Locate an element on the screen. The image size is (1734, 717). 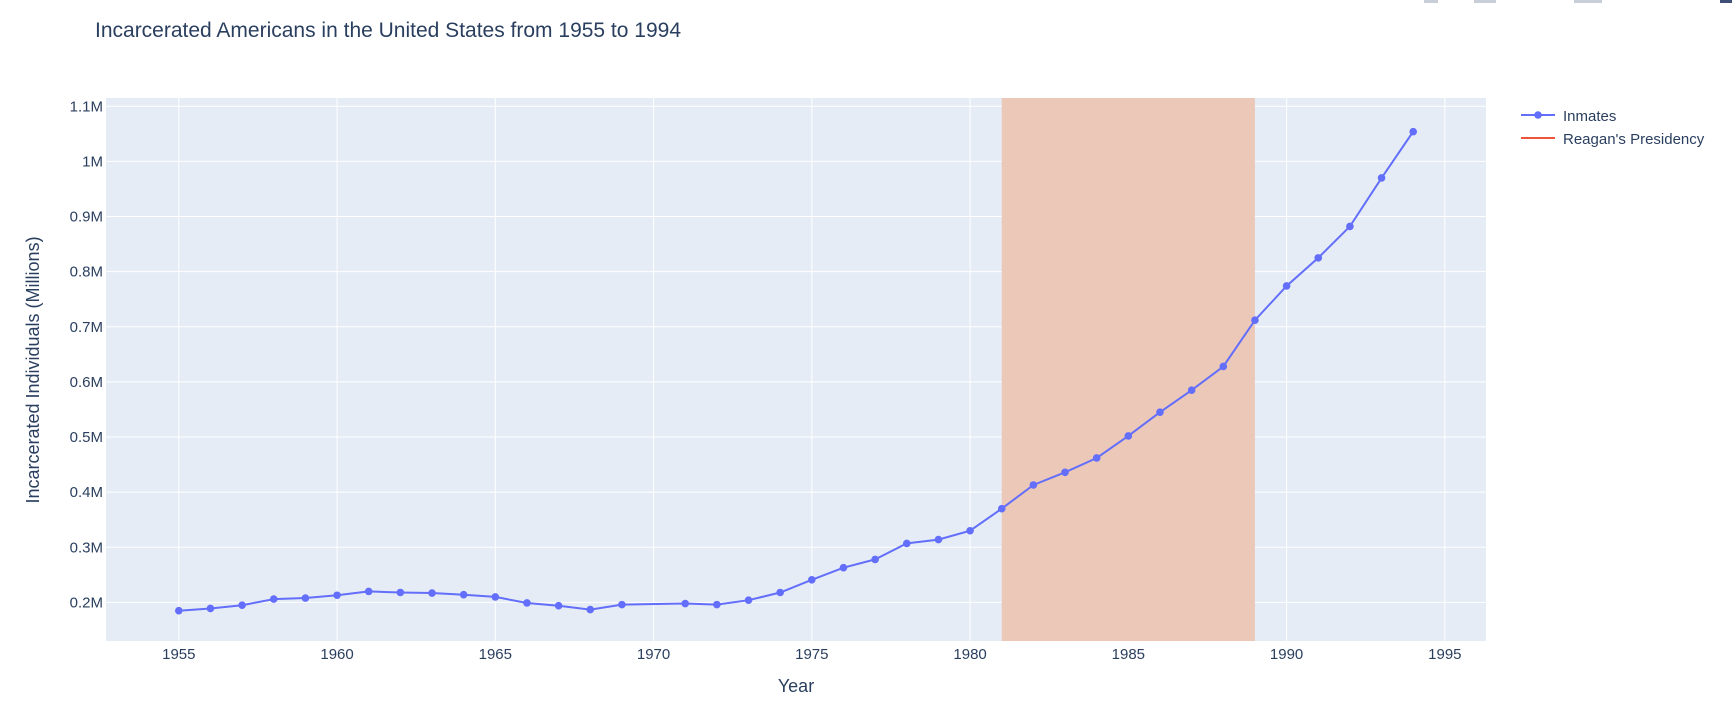
plotly-logo-icon is located at coordinates (1726, 1).